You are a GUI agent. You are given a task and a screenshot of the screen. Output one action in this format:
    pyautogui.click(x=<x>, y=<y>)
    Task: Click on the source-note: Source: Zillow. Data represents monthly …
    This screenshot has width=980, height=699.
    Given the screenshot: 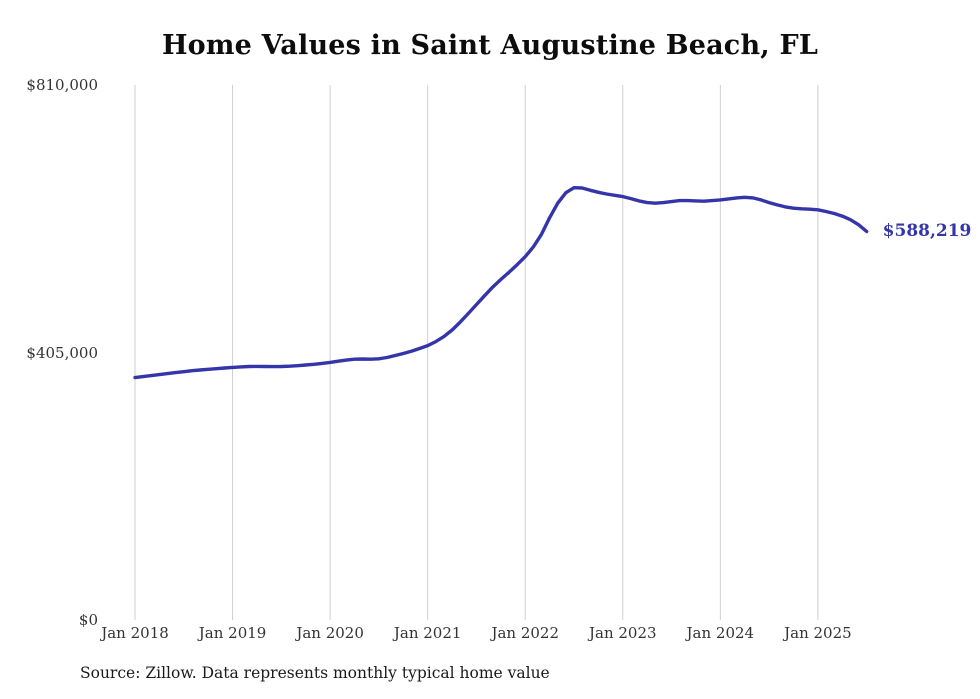 What is the action you would take?
    pyautogui.click(x=315, y=673)
    